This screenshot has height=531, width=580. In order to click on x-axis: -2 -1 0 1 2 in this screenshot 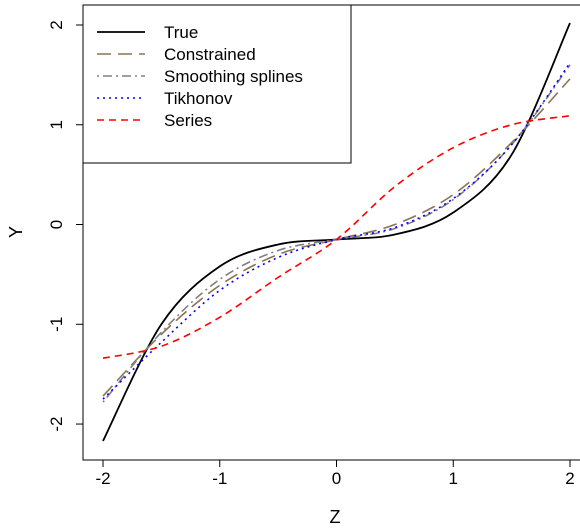, I will do `click(335, 473)`.